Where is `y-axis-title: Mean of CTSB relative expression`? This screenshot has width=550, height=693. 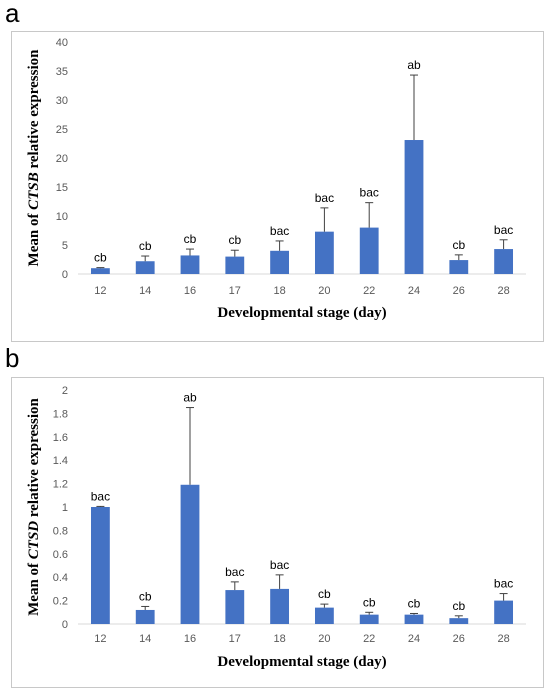 y-axis-title: Mean of CTSB relative expression is located at coordinates (34, 158).